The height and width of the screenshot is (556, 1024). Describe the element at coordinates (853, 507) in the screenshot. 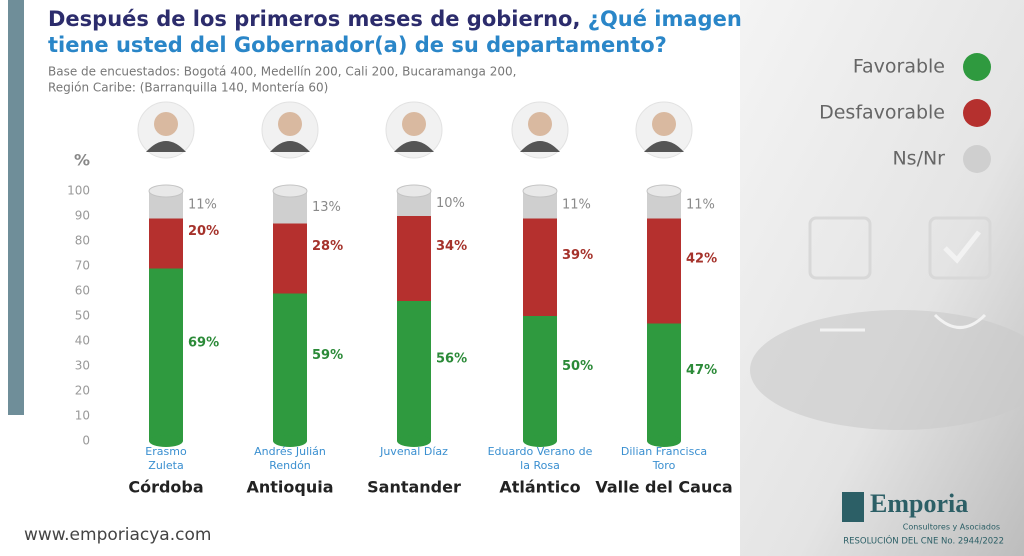

I see `logo-icon` at that location.